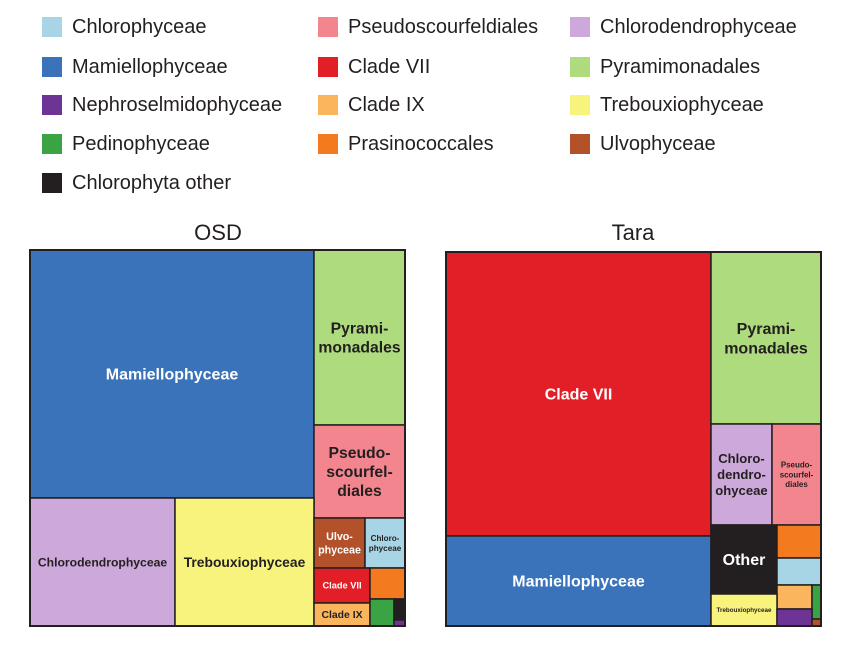 The height and width of the screenshot is (652, 849). What do you see at coordinates (103, 562) in the screenshot?
I see `treemap-cell-label: Chlorodendrophyceae` at bounding box center [103, 562].